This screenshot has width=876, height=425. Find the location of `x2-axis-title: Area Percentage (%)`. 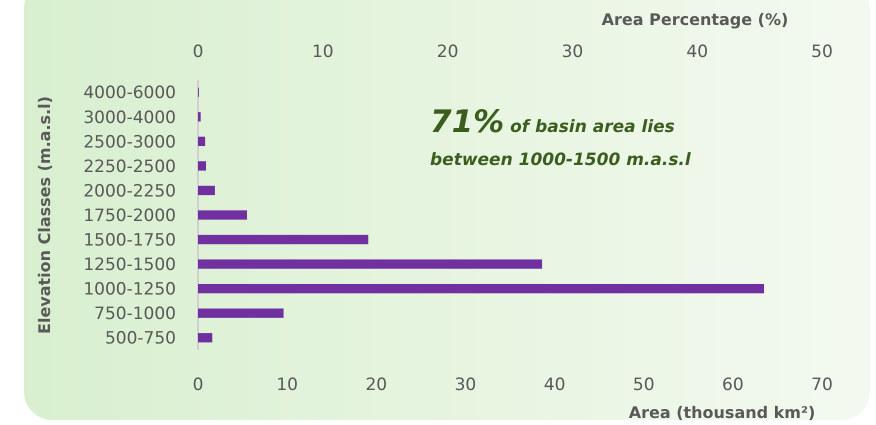

x2-axis-title: Area Percentage (%) is located at coordinates (695, 19).